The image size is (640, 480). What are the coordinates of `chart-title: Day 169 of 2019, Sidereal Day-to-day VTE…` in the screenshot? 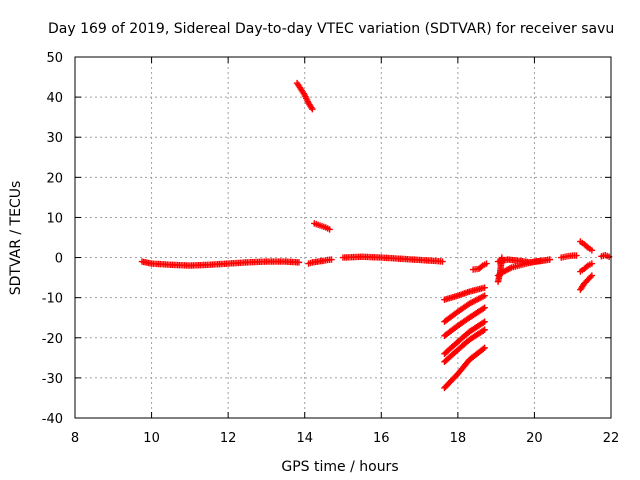 It's located at (331, 29).